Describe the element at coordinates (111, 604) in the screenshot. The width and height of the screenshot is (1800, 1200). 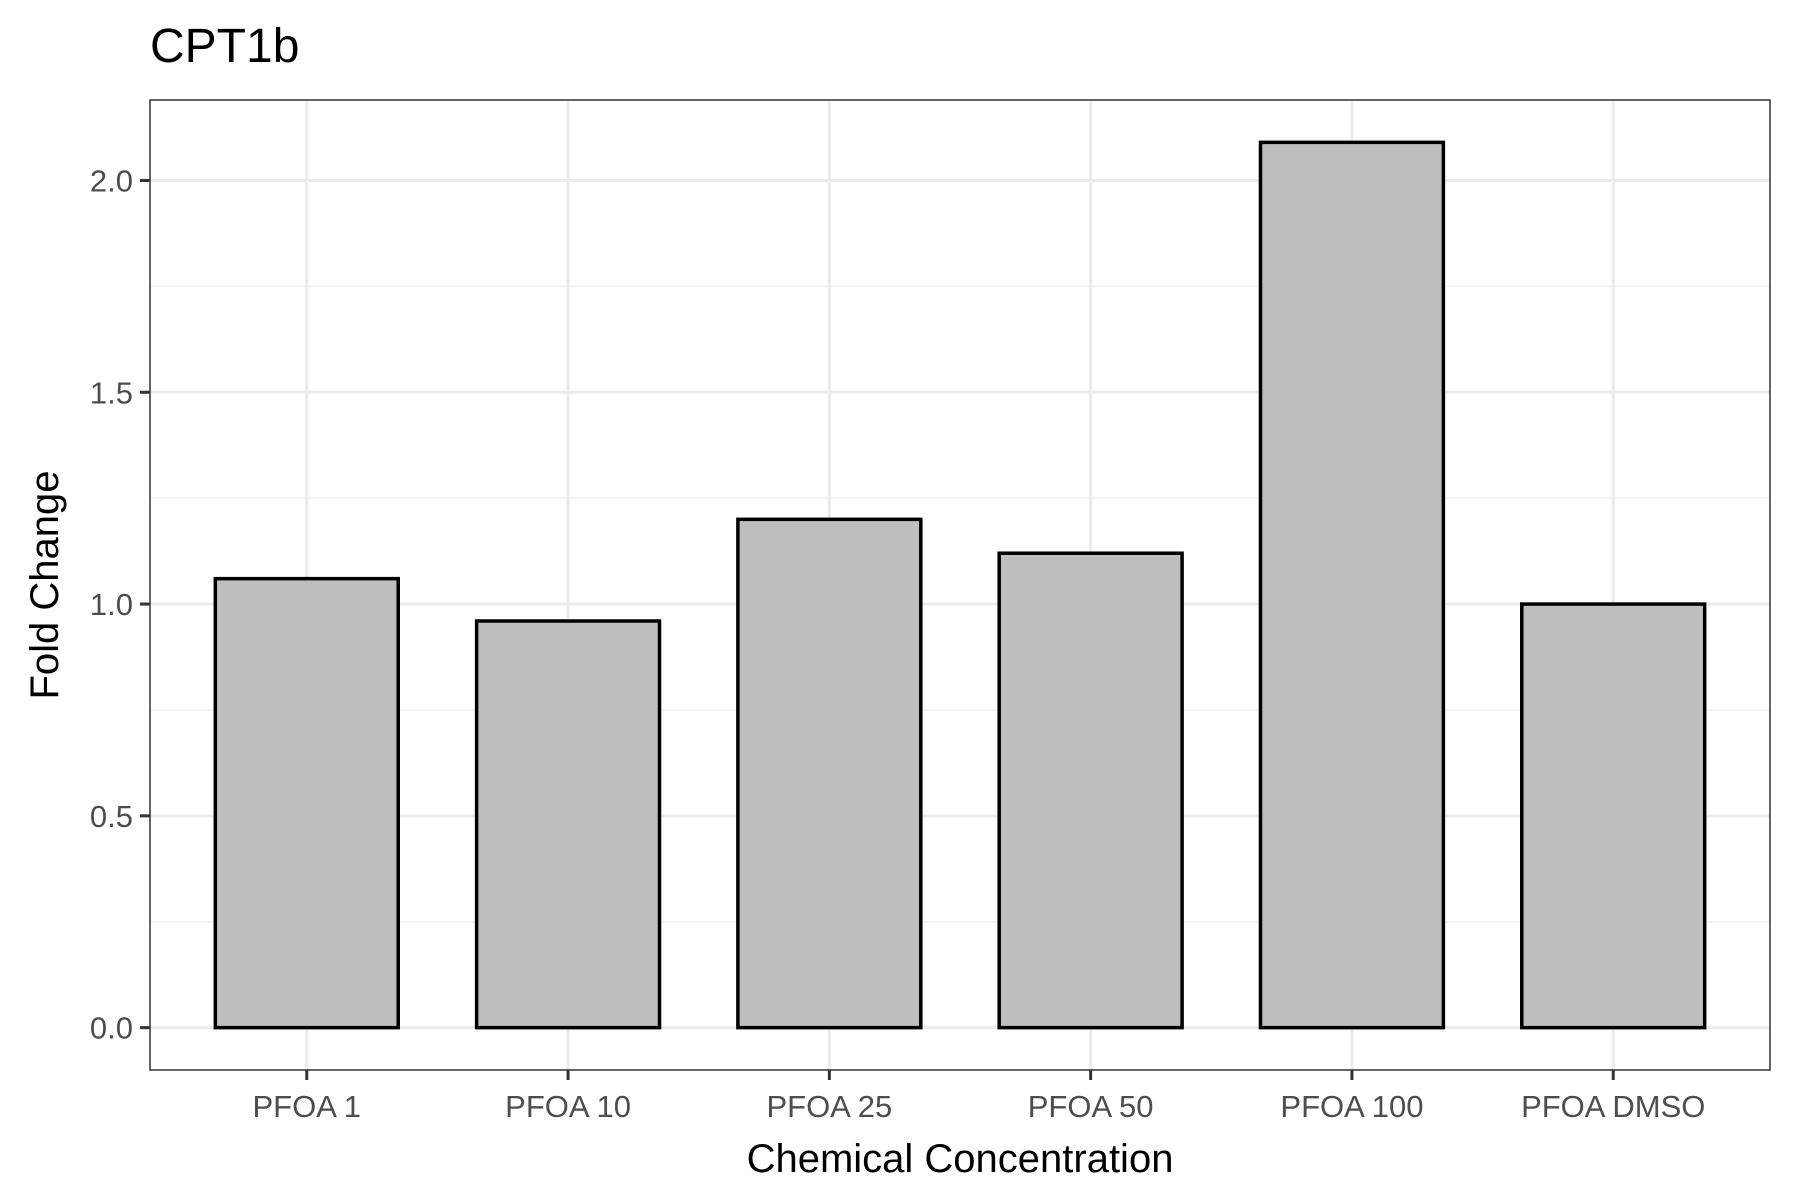
I see `y-tick-label: 1.0` at that location.